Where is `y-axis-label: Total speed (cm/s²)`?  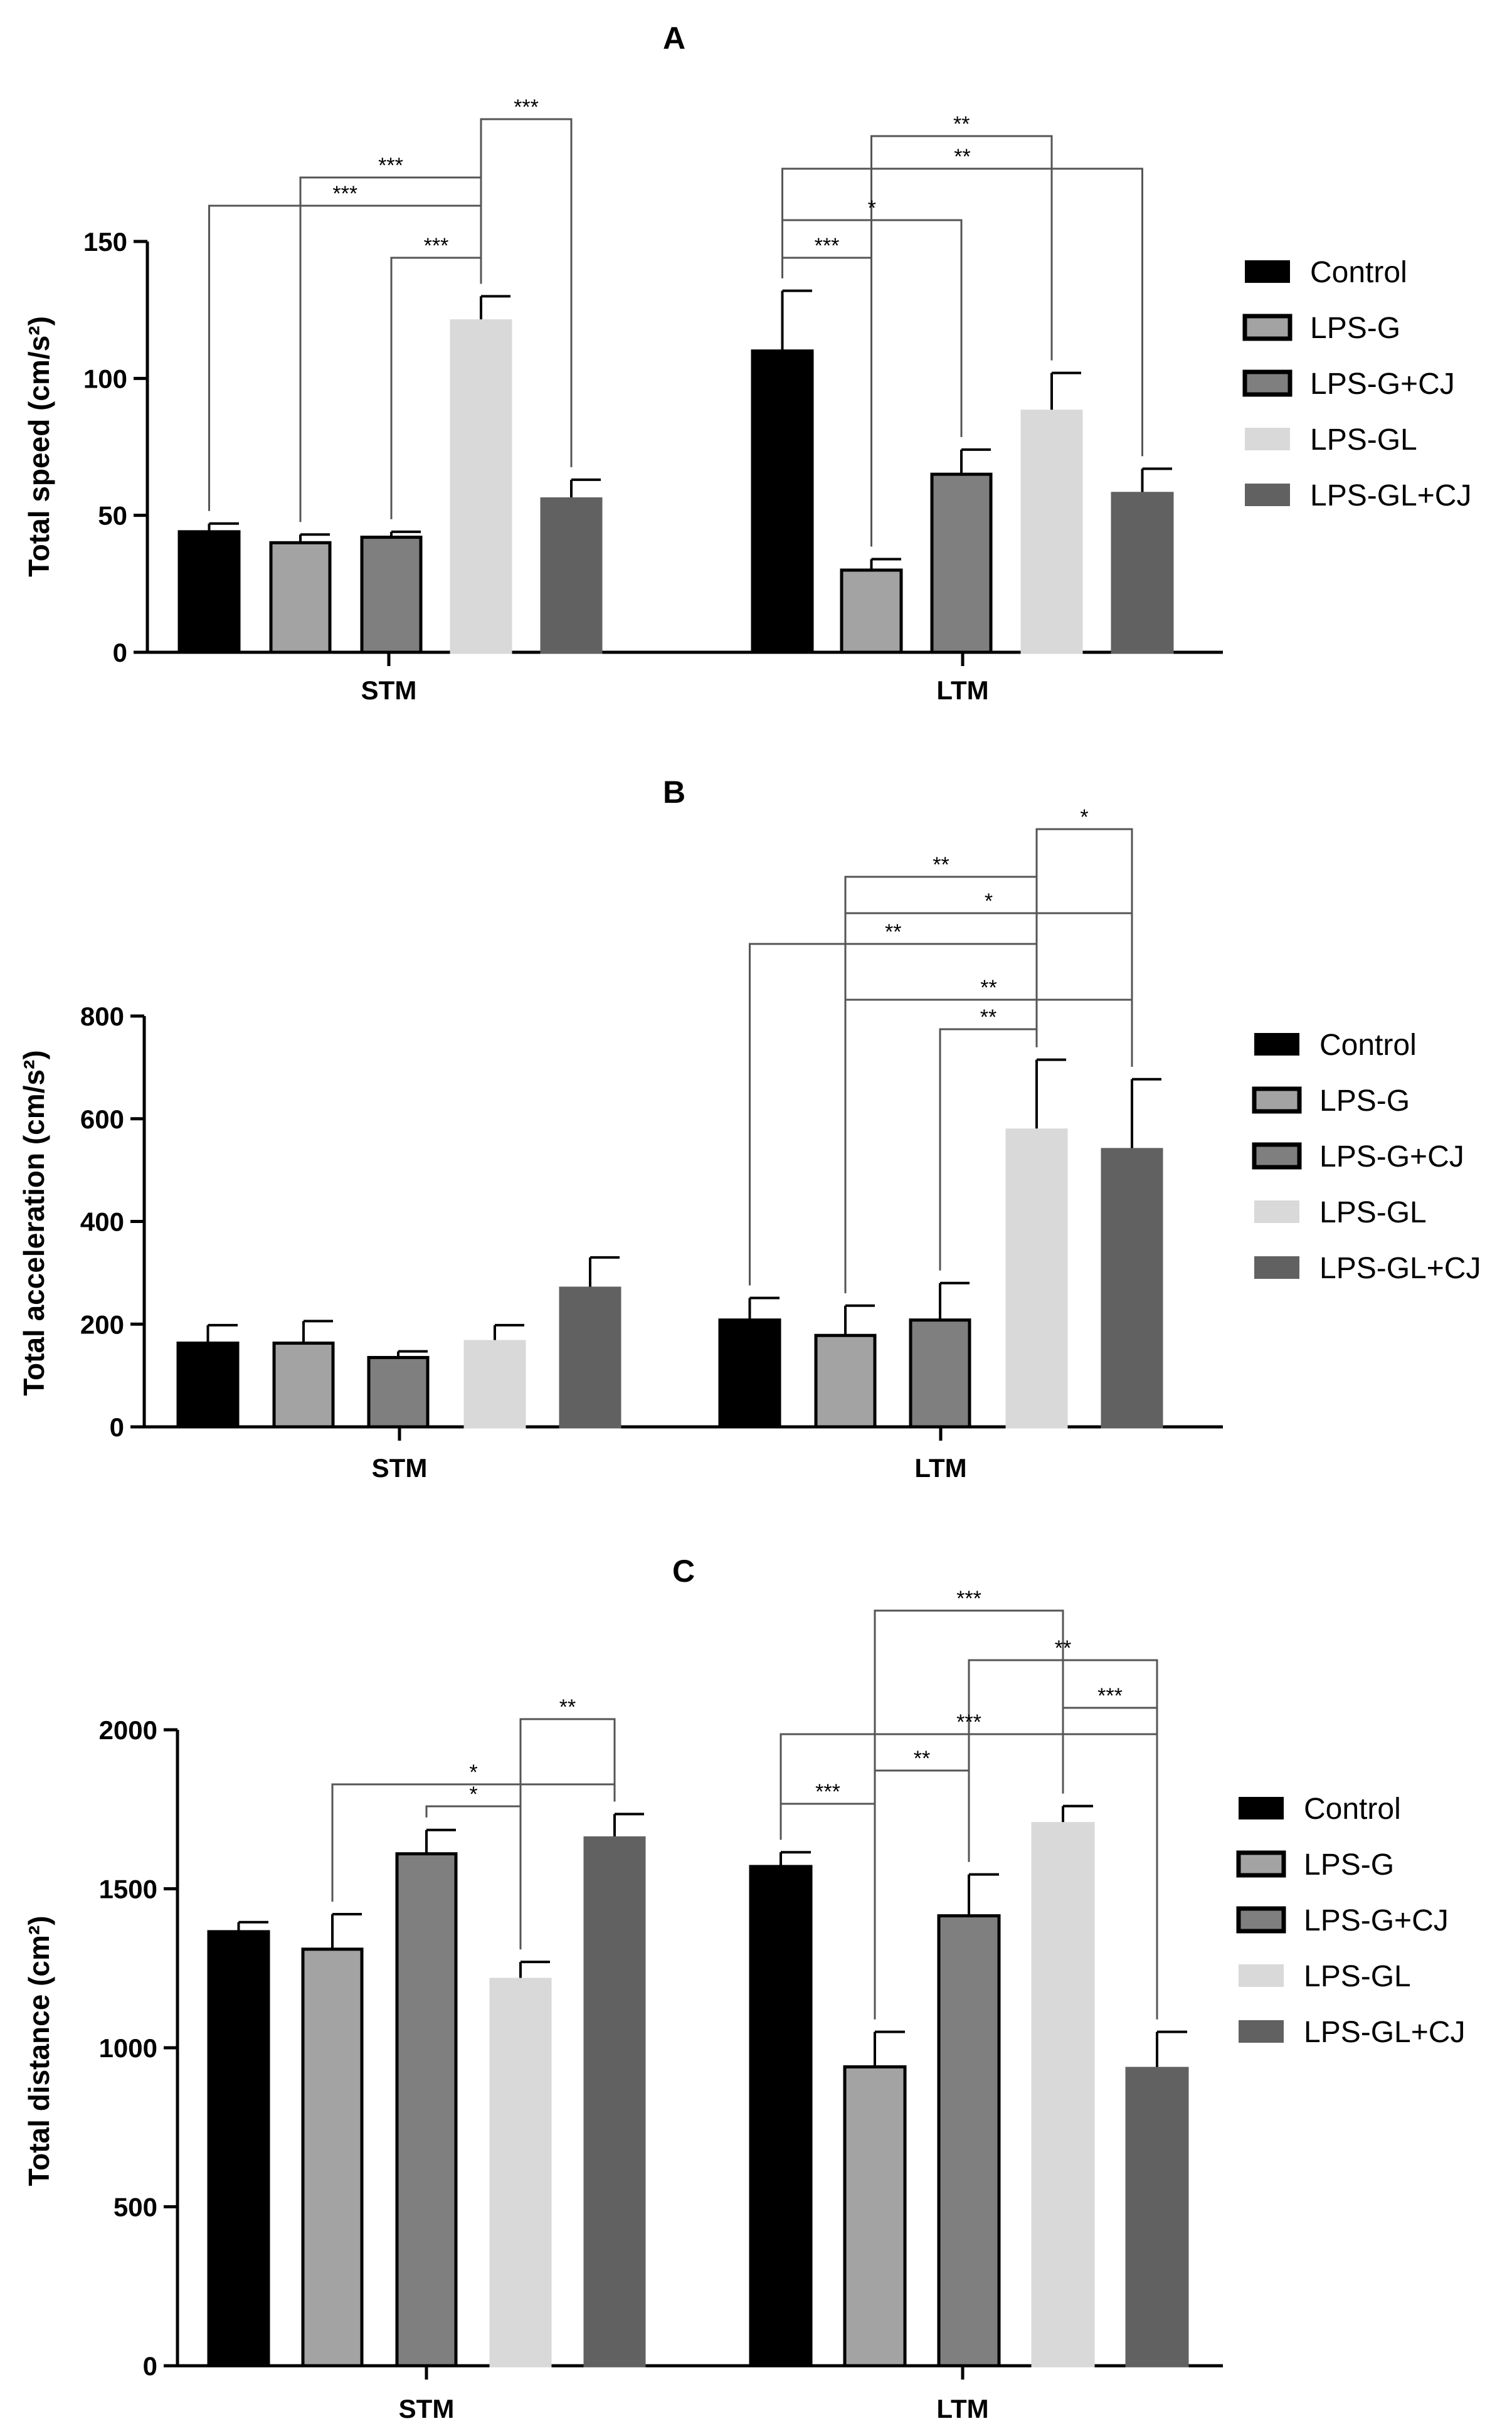
y-axis-label: Total speed (cm/s²) is located at coordinates (39, 446).